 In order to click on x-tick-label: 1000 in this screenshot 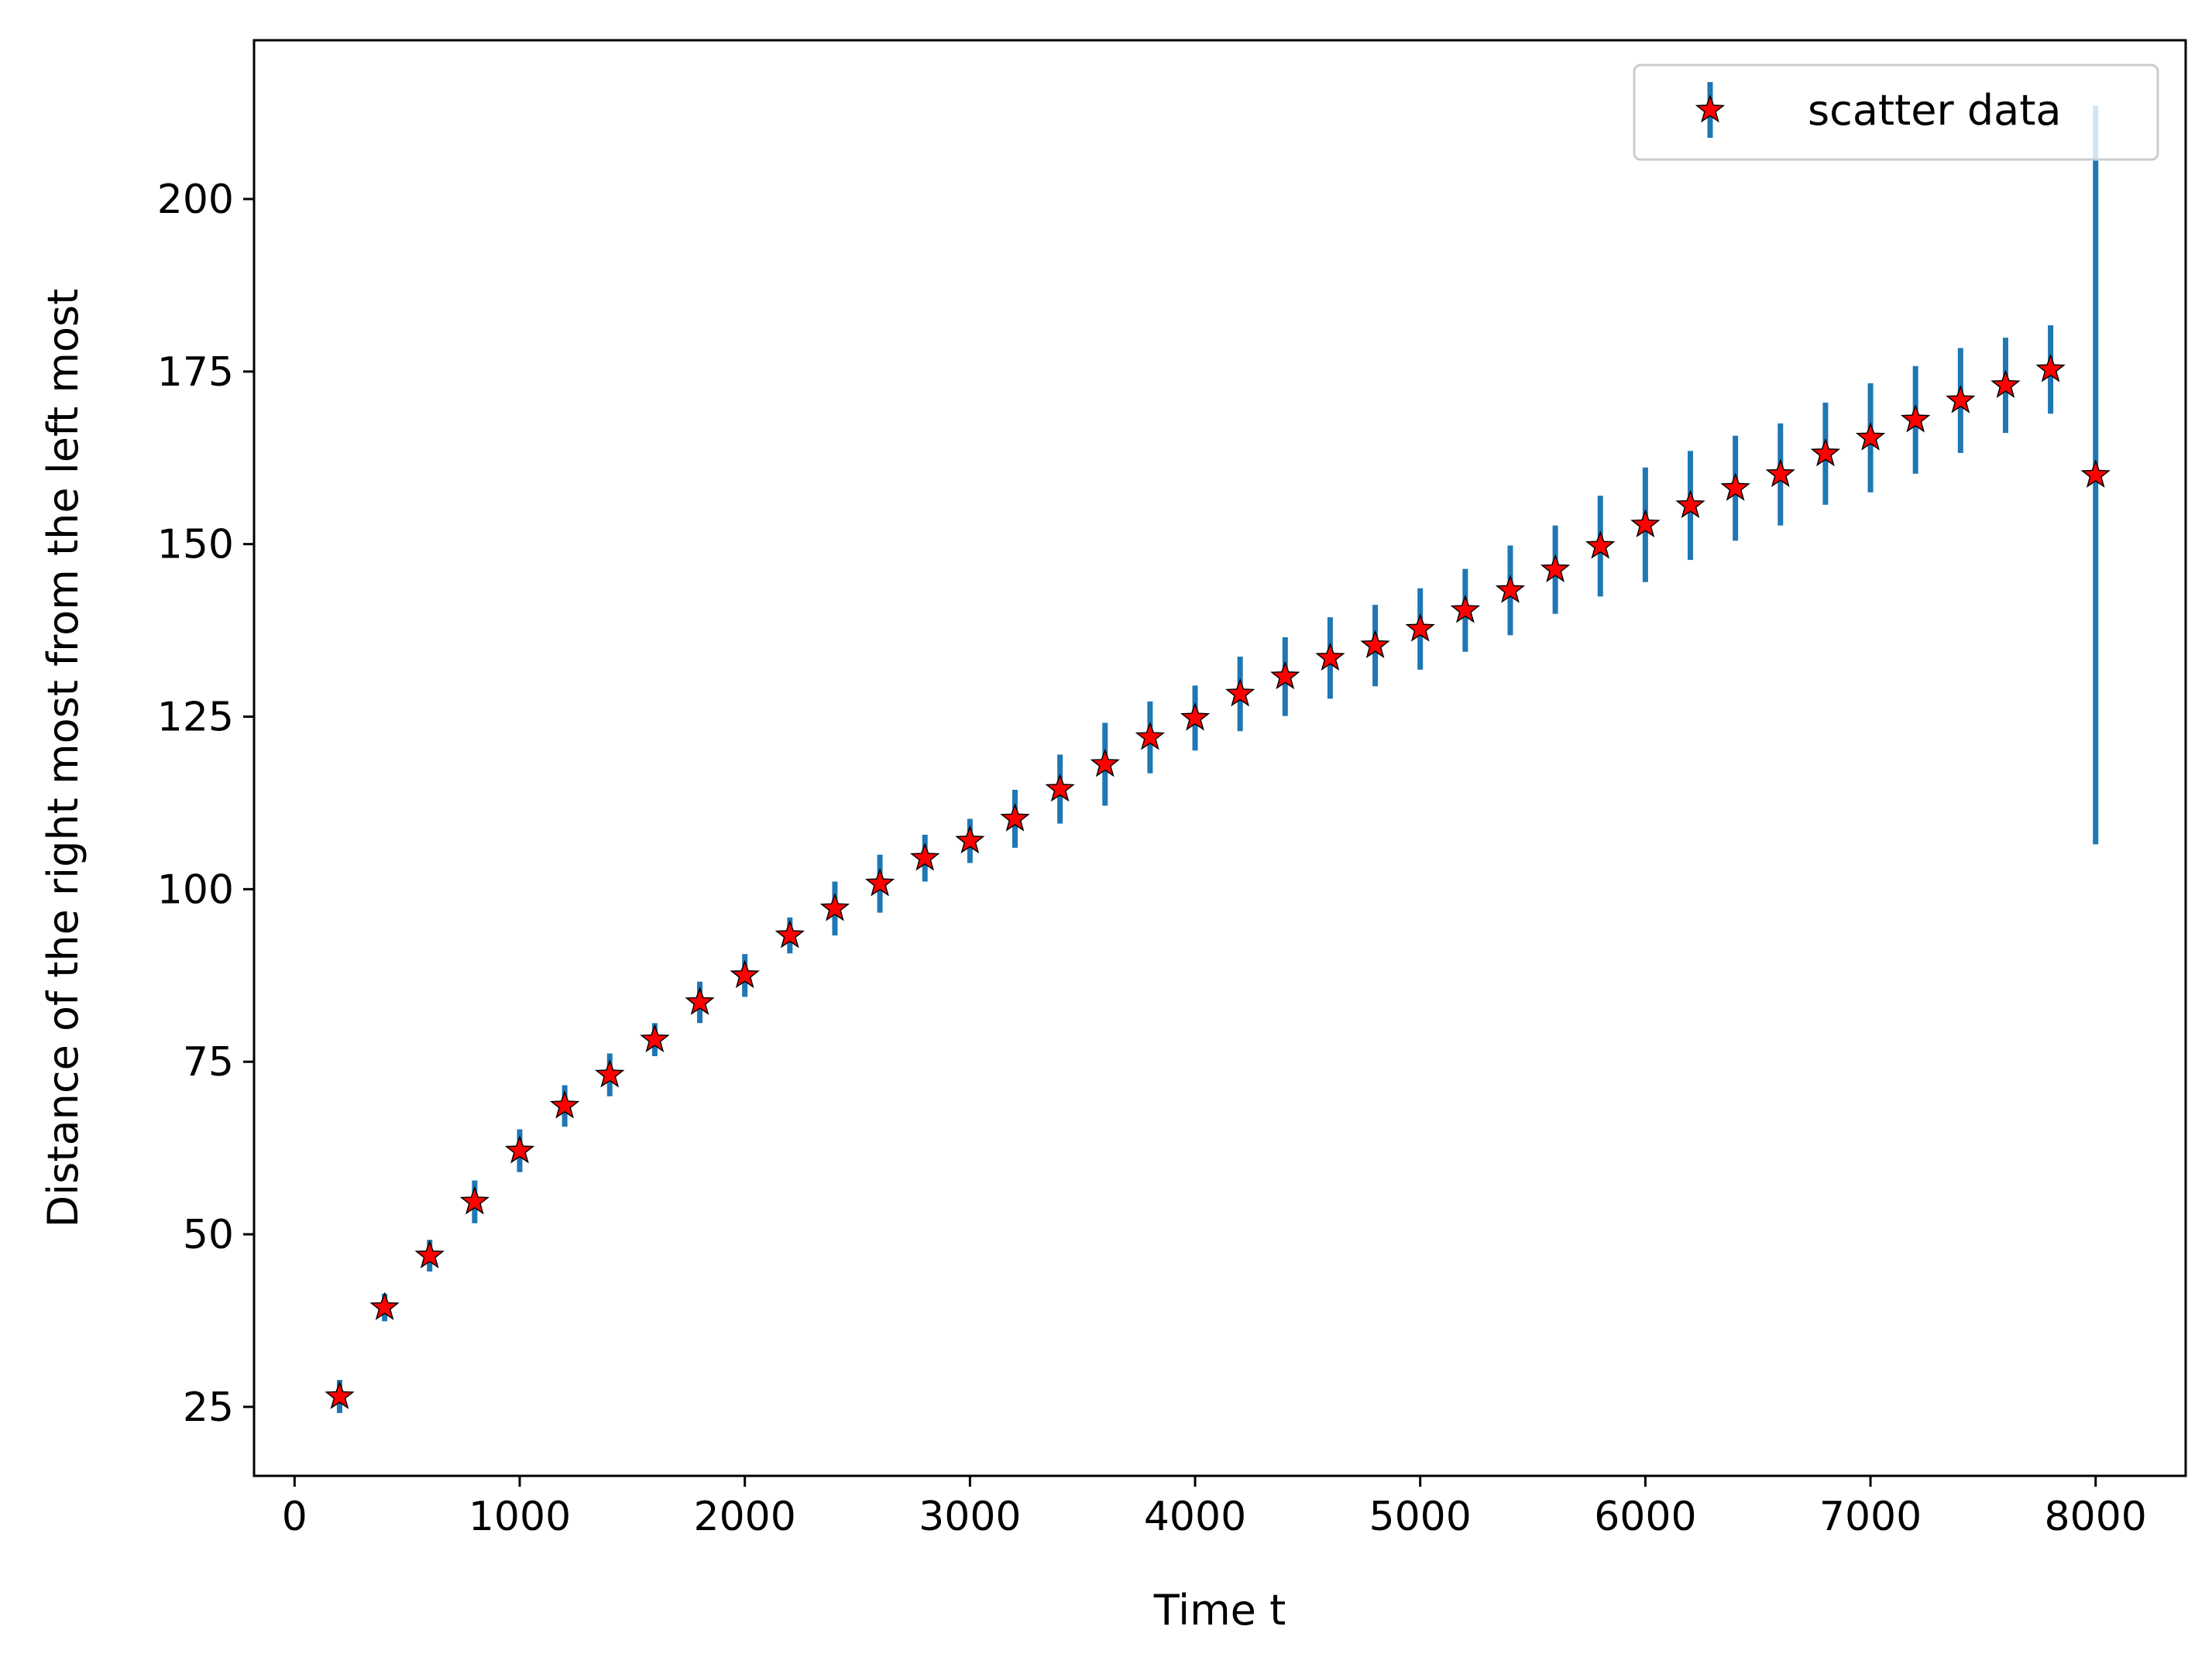, I will do `click(520, 1517)`.